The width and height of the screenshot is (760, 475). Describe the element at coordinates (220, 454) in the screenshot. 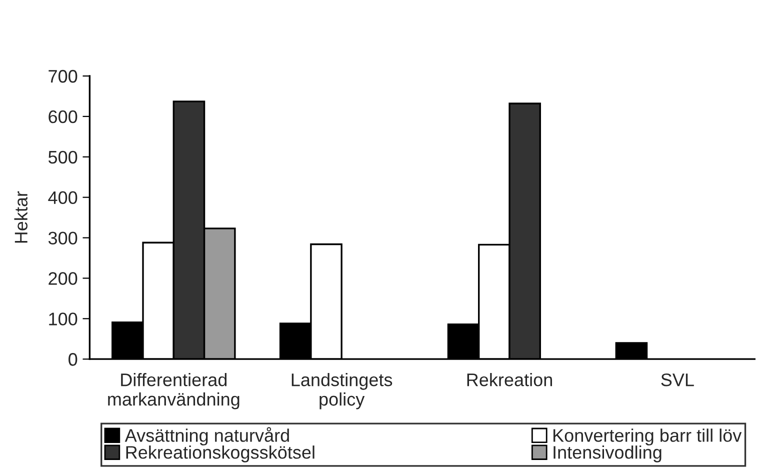

I see `legend-label: Rekreationskogsskötsel` at that location.